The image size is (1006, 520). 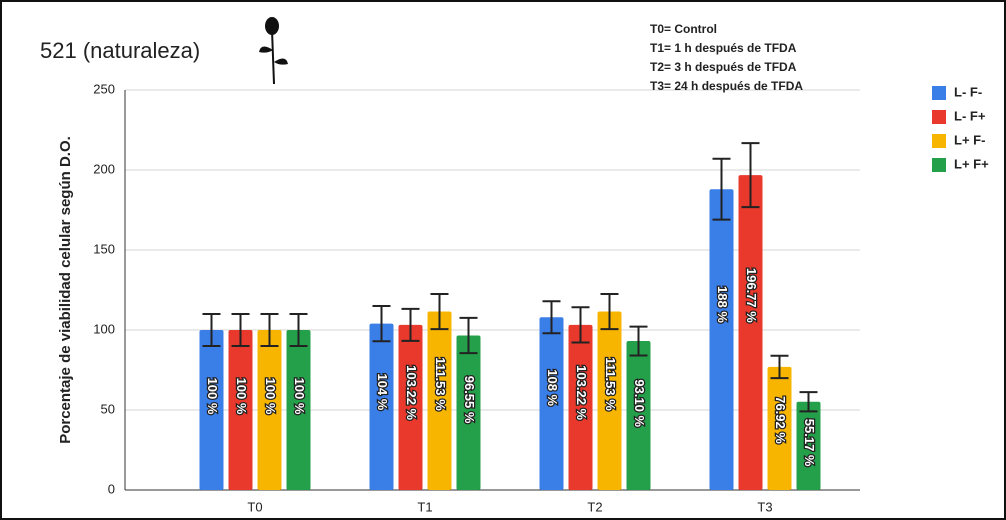 I want to click on x-tick-label: T2, so click(x=594, y=506).